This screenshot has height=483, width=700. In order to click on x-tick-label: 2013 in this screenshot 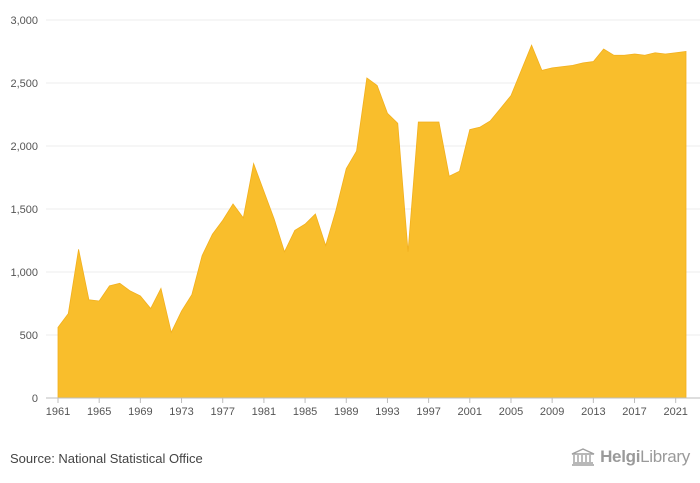, I will do `click(593, 412)`.